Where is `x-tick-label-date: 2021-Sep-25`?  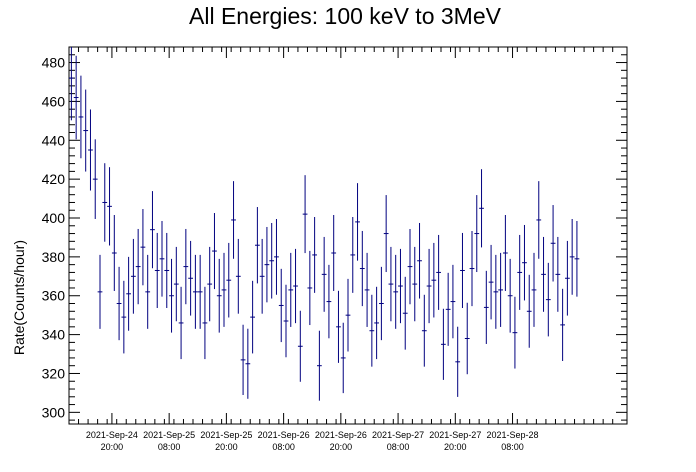
x-tick-label-date: 2021-Sep-25 is located at coordinates (169, 435).